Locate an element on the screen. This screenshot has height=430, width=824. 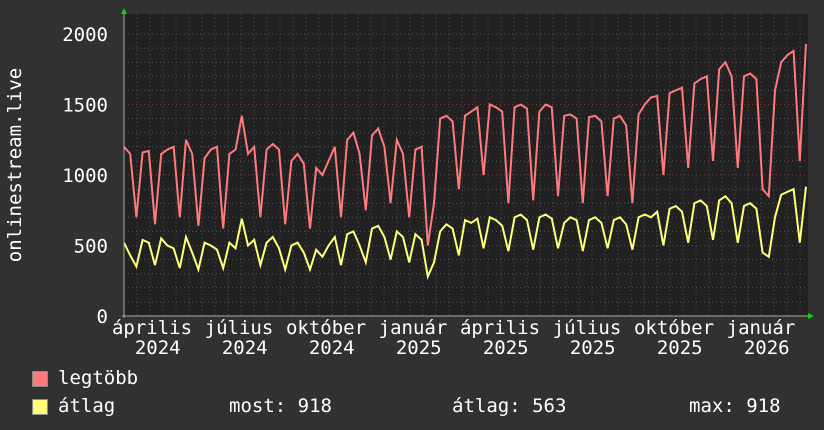
y-axis-label: onlinestream.live is located at coordinates (15, 165).